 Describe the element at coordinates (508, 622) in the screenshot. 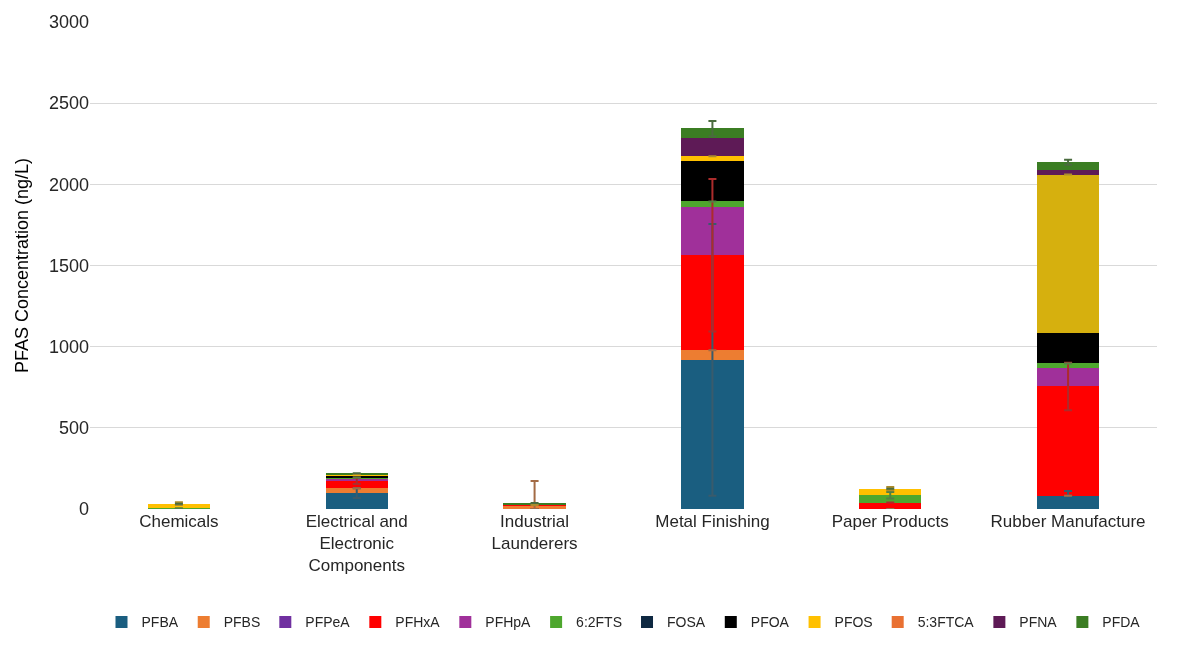

I see `legend-label: PFHpA` at that location.